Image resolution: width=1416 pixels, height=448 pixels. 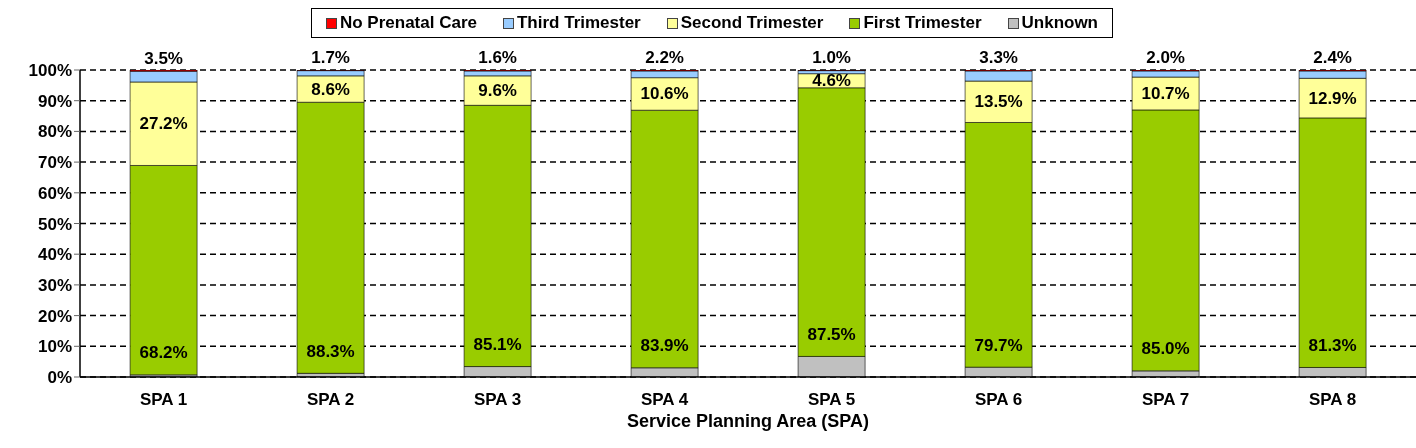 I want to click on y-tick-label: 50%, so click(x=54, y=224).